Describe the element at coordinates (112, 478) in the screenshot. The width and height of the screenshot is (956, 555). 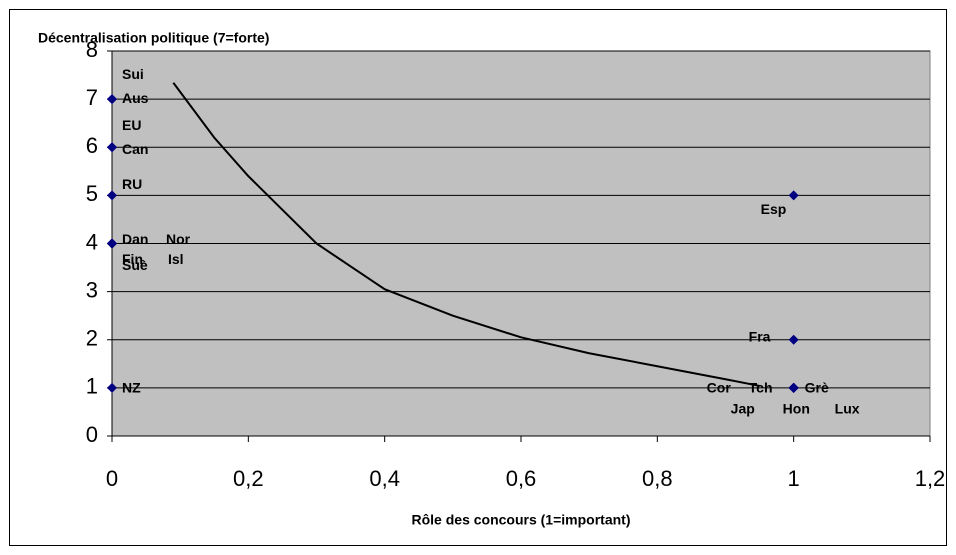
I see `x-tick-label: 0` at that location.